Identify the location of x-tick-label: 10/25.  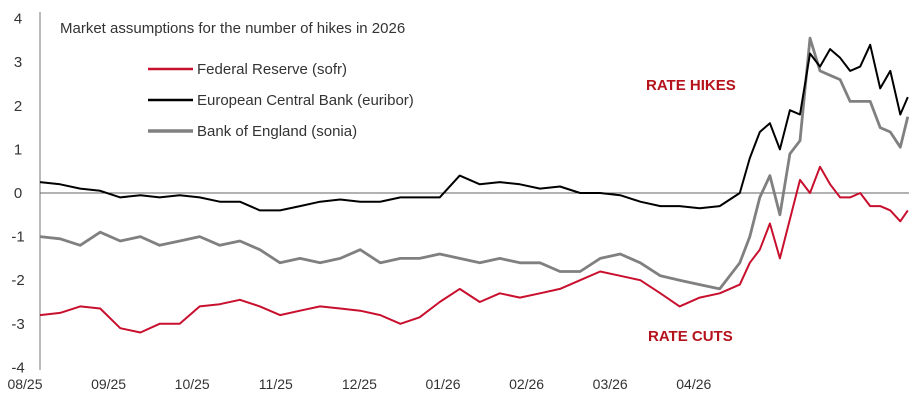
(192, 384).